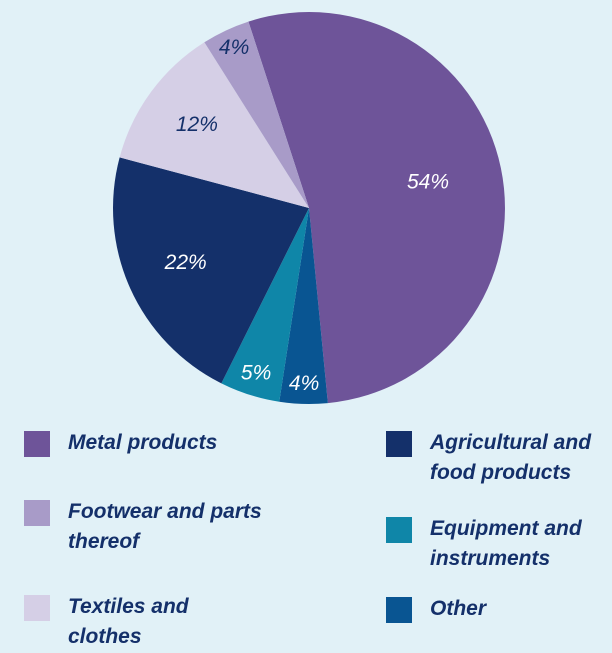 This screenshot has height=653, width=612. Describe the element at coordinates (256, 373) in the screenshot. I see `slice-label-equipment-and-instruments: 5%` at that location.